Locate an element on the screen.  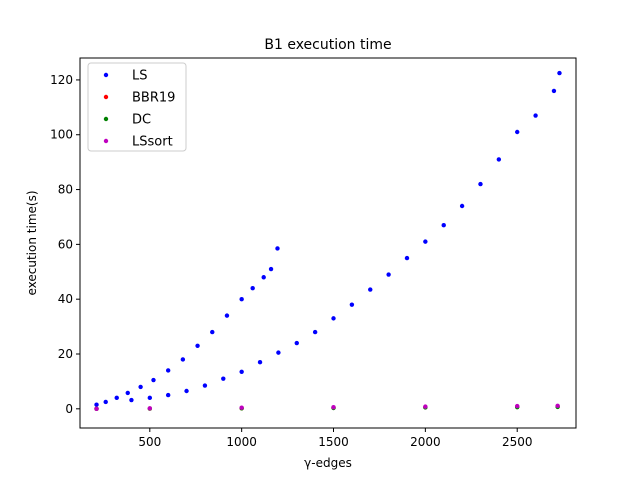
legend-label-dc: DC is located at coordinates (141, 120).